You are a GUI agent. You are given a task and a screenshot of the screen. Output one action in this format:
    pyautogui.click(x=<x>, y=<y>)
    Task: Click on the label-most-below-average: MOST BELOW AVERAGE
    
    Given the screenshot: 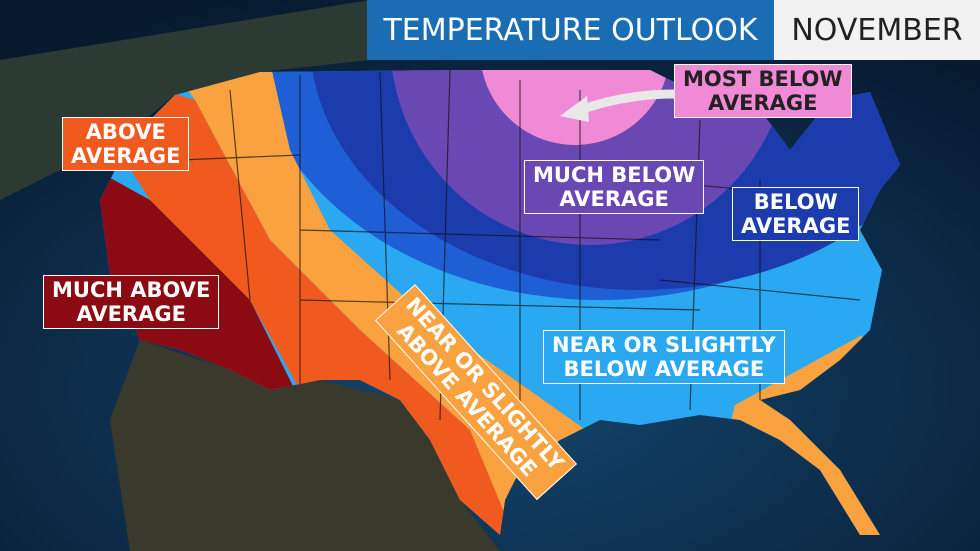 What is the action you would take?
    pyautogui.click(x=763, y=91)
    